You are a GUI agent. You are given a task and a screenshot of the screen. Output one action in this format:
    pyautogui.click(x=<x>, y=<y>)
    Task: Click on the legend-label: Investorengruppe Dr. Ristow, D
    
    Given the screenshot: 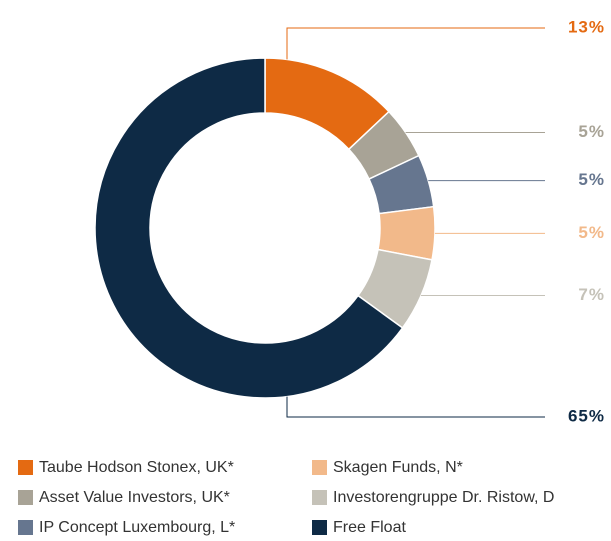 What is the action you would take?
    pyautogui.click(x=443, y=497)
    